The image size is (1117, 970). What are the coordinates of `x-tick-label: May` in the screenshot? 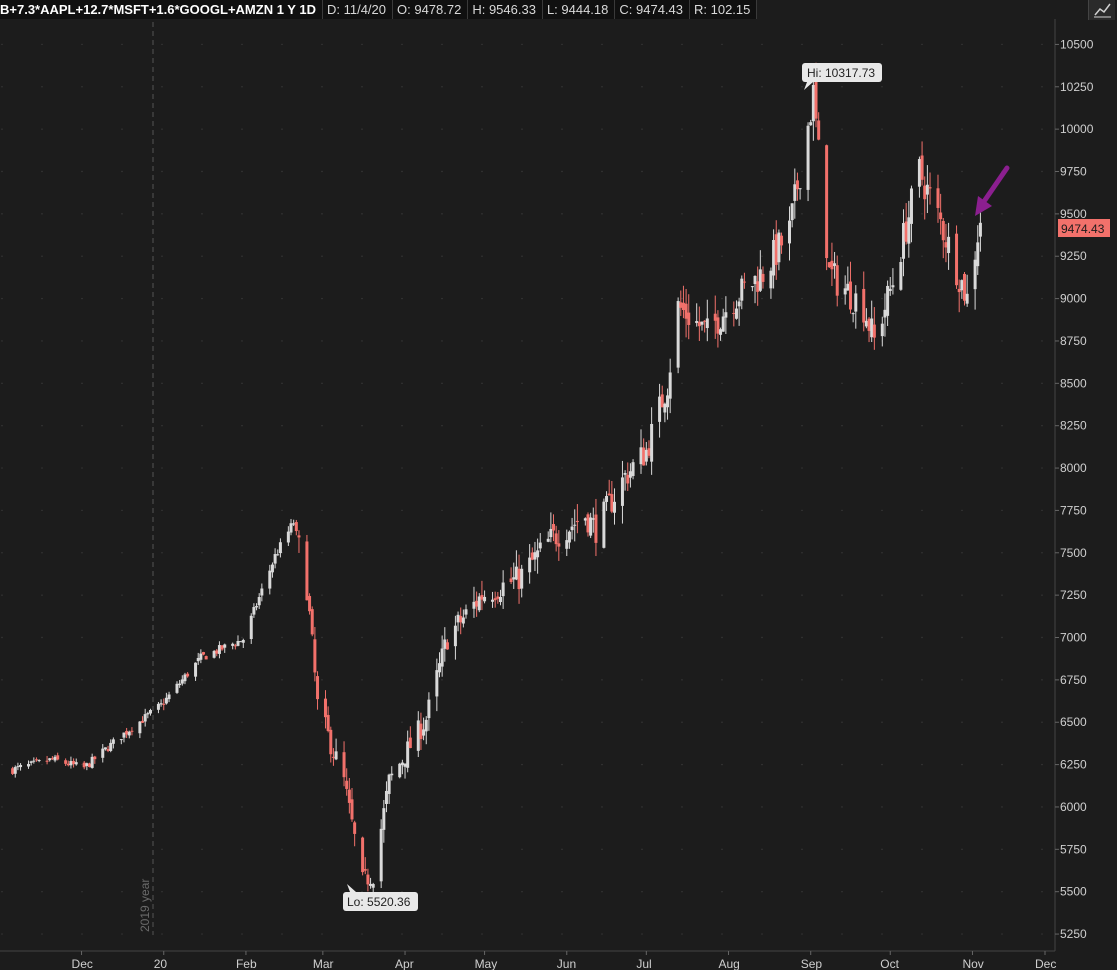 It's located at (486, 963).